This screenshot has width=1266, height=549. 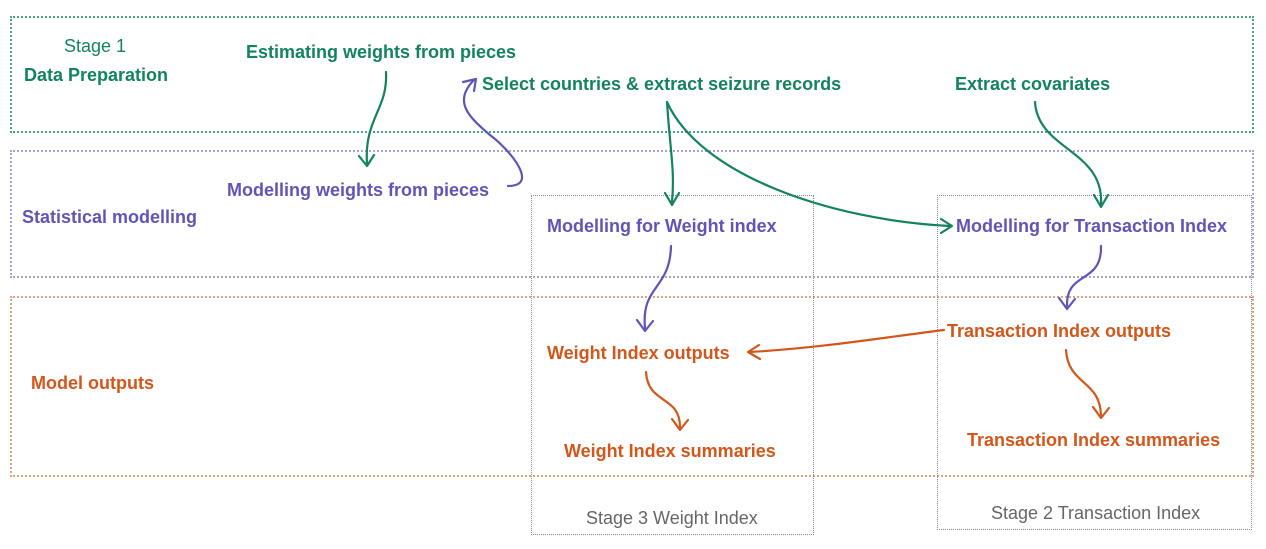 I want to click on arrow-select-to-trans-model, so click(x=808, y=164).